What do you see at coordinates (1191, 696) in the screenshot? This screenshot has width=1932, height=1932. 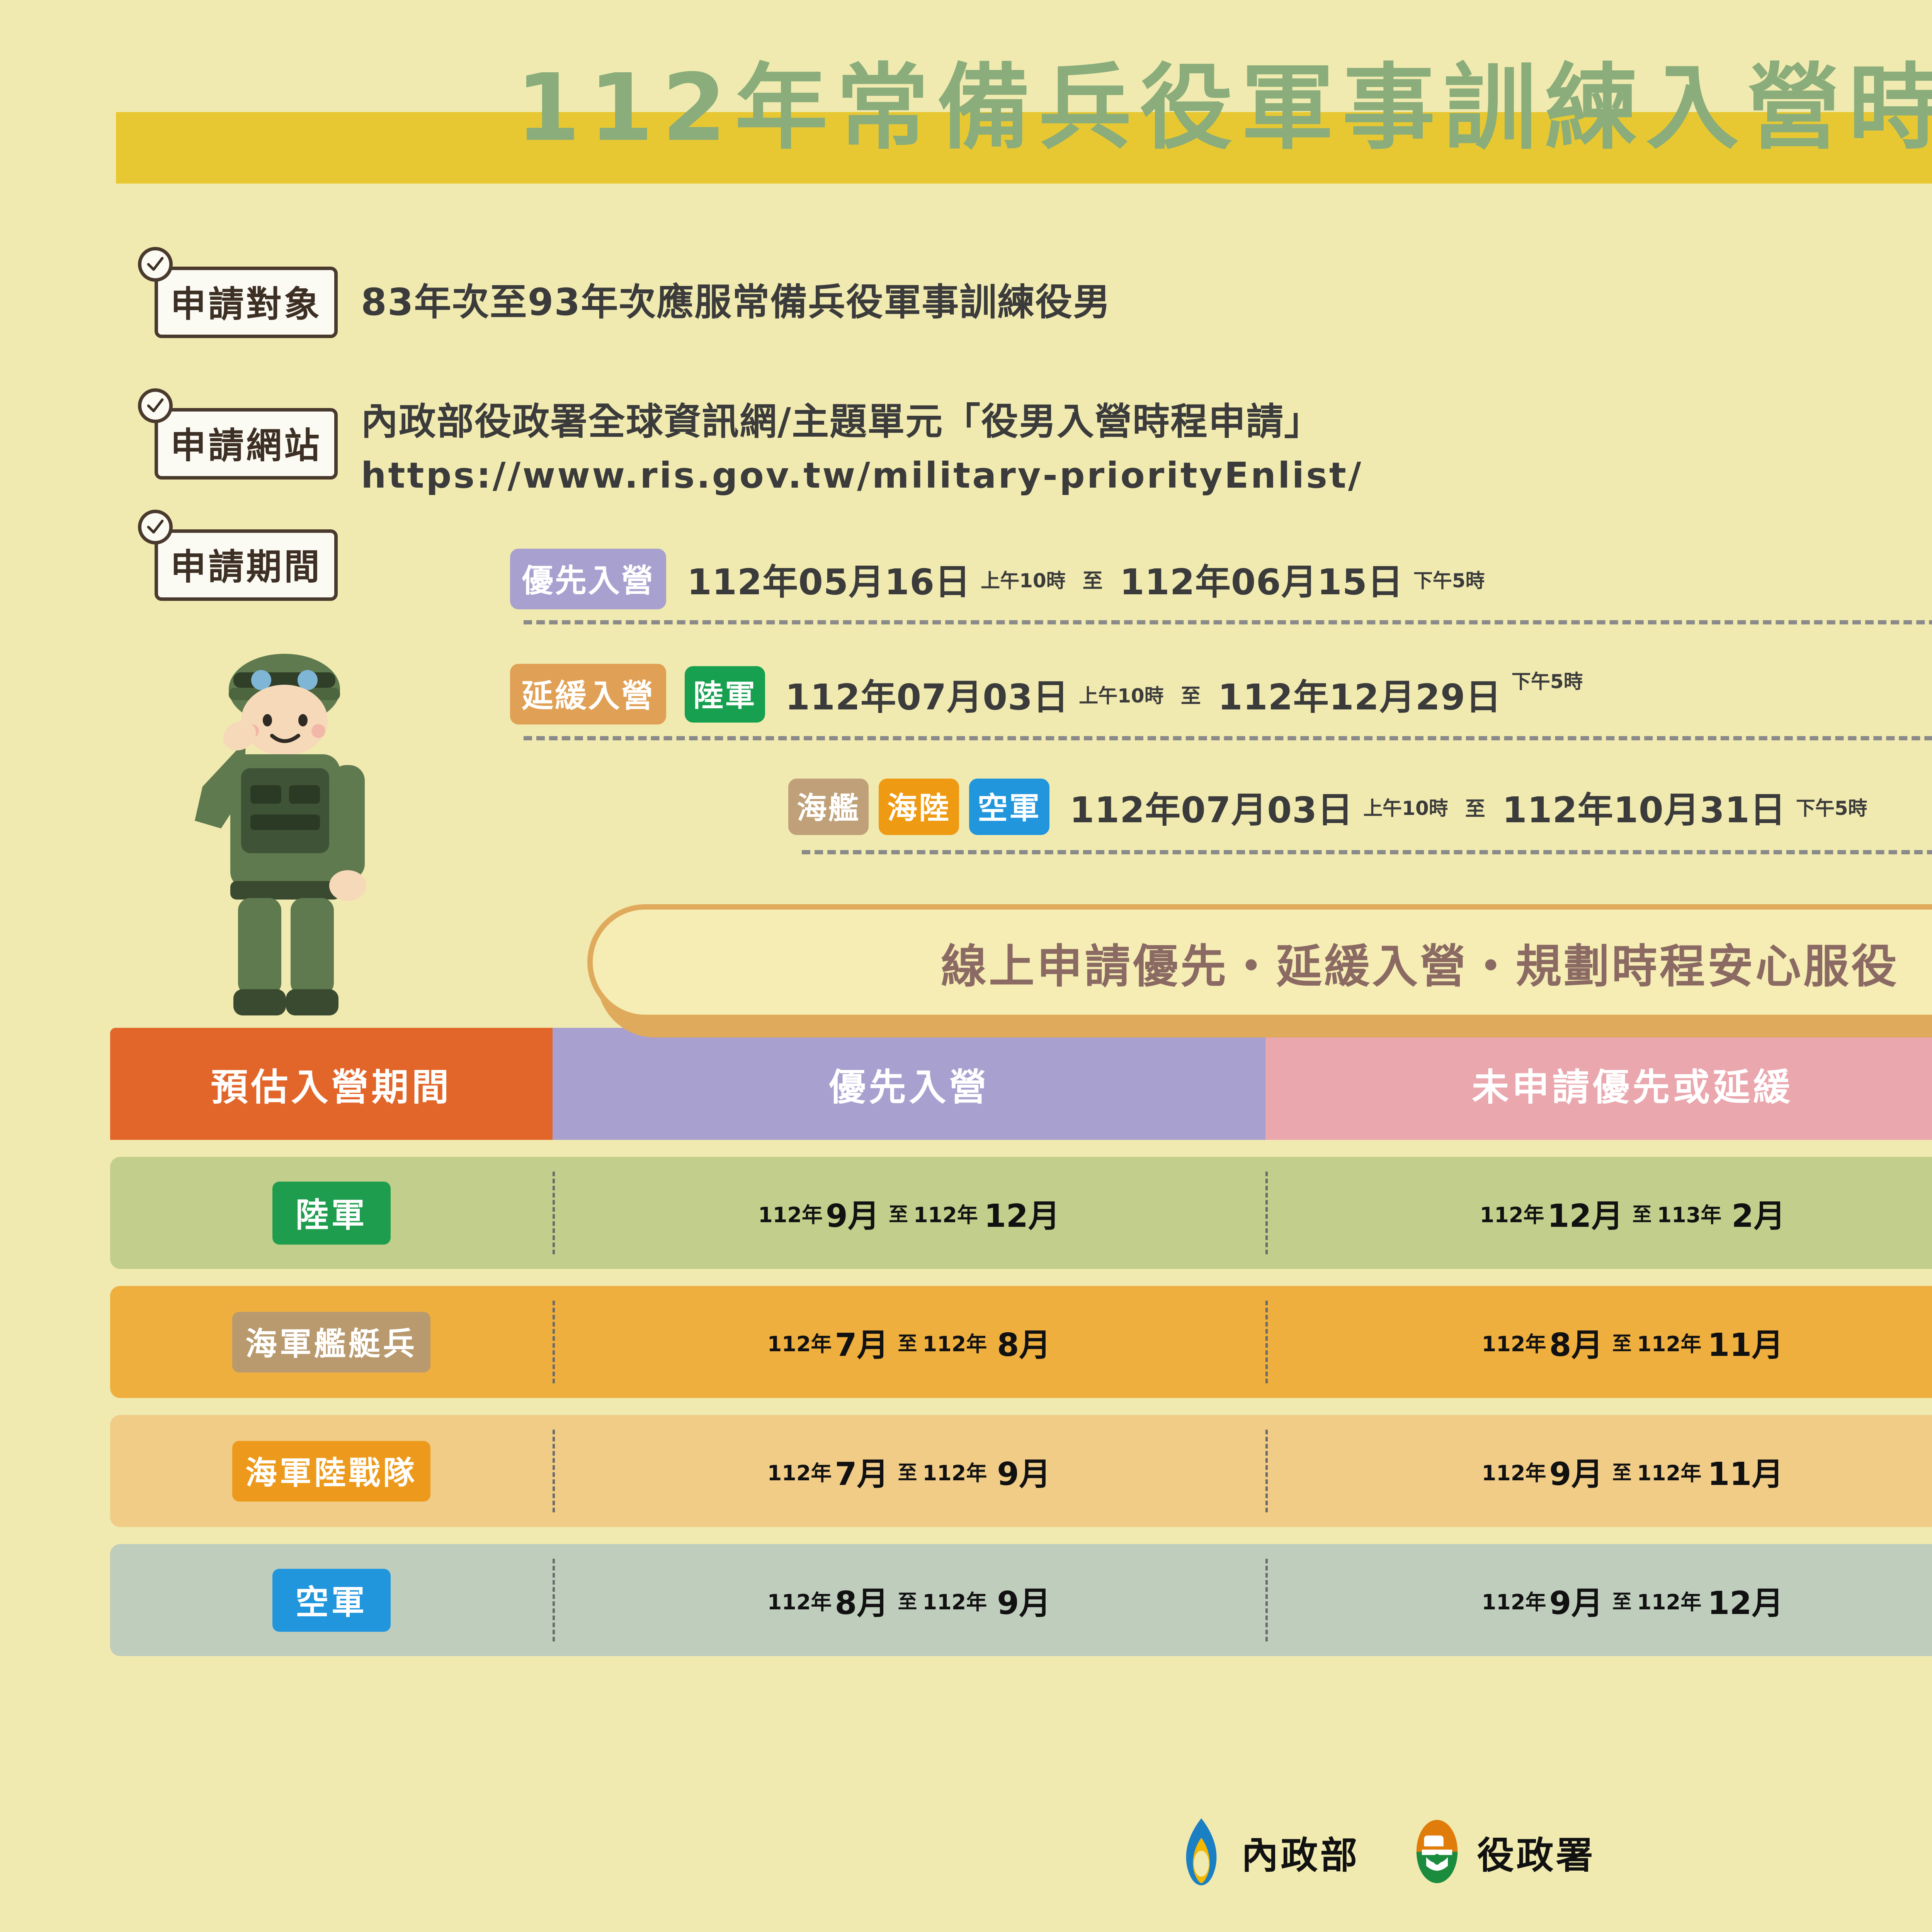 I see `deferred-army-separator: 至` at bounding box center [1191, 696].